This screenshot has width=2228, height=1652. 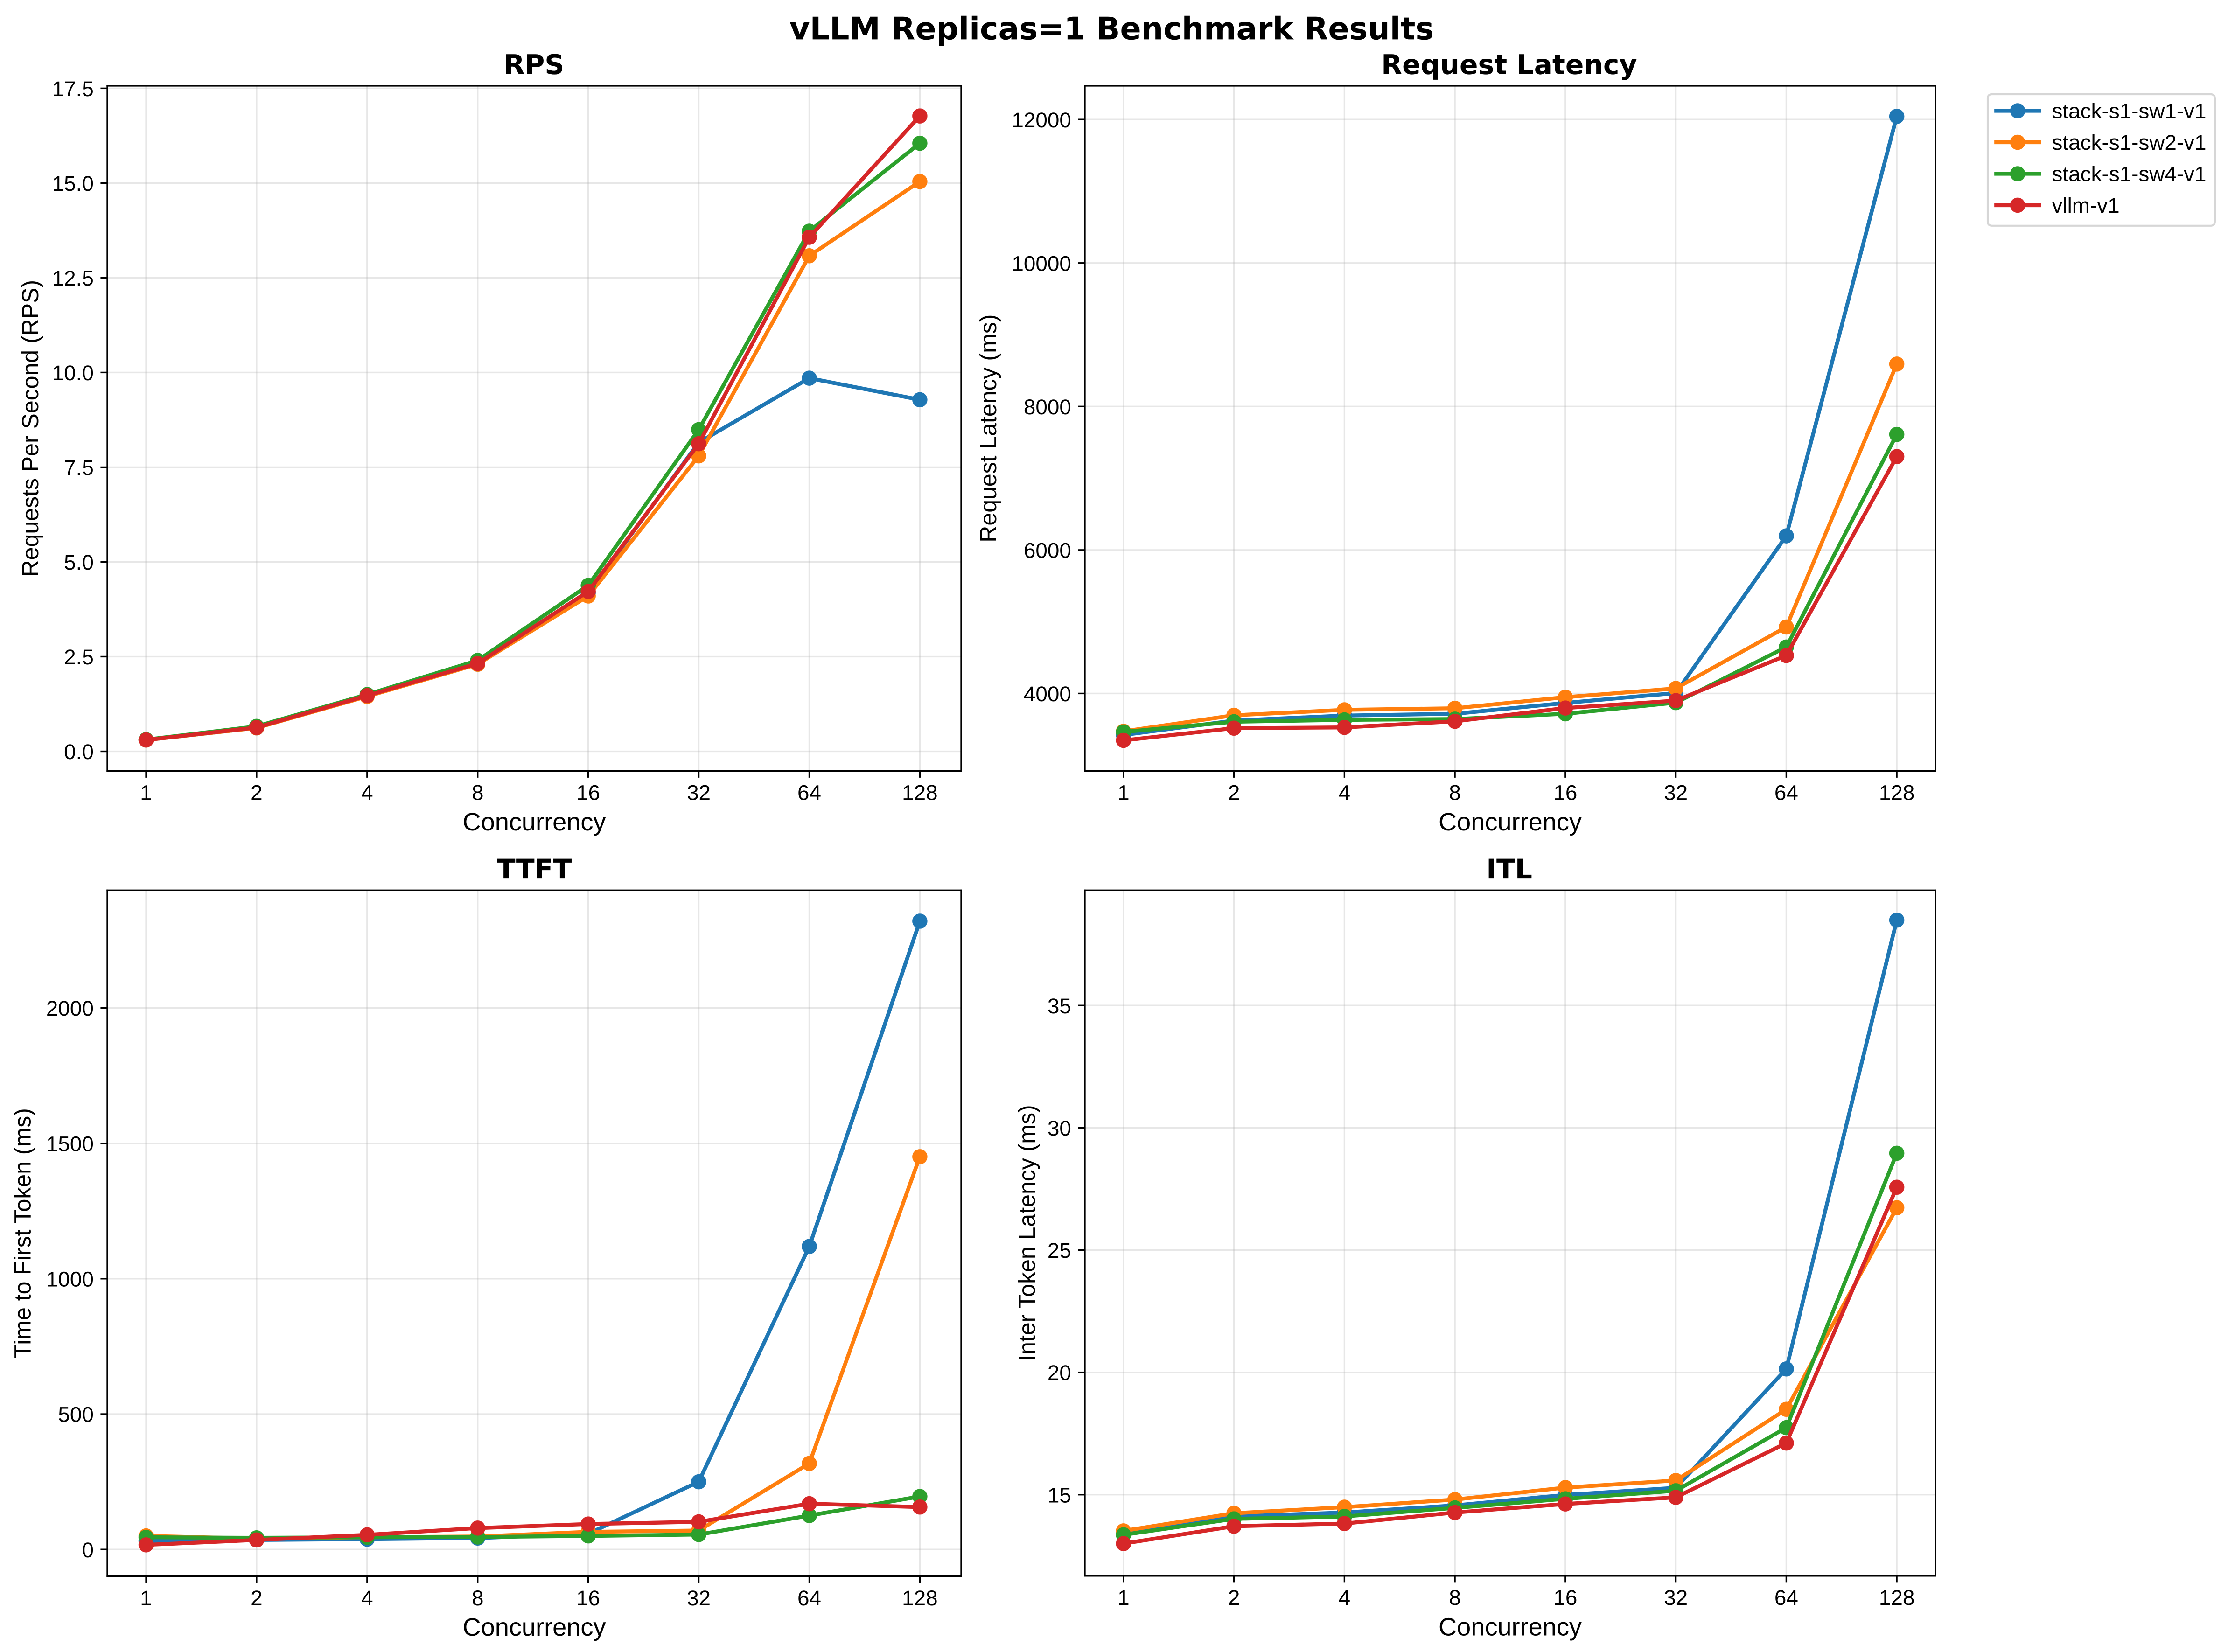 What do you see at coordinates (2086, 206) in the screenshot?
I see `svg-text: vllm-v1` at bounding box center [2086, 206].